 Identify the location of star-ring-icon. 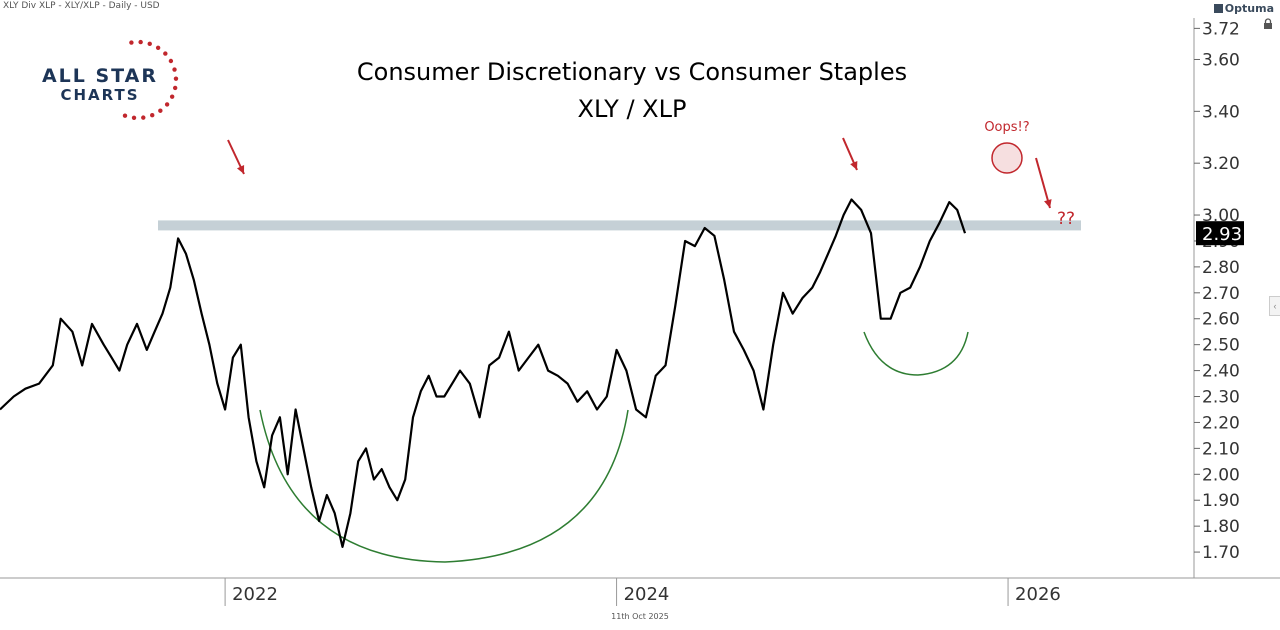
(150, 79).